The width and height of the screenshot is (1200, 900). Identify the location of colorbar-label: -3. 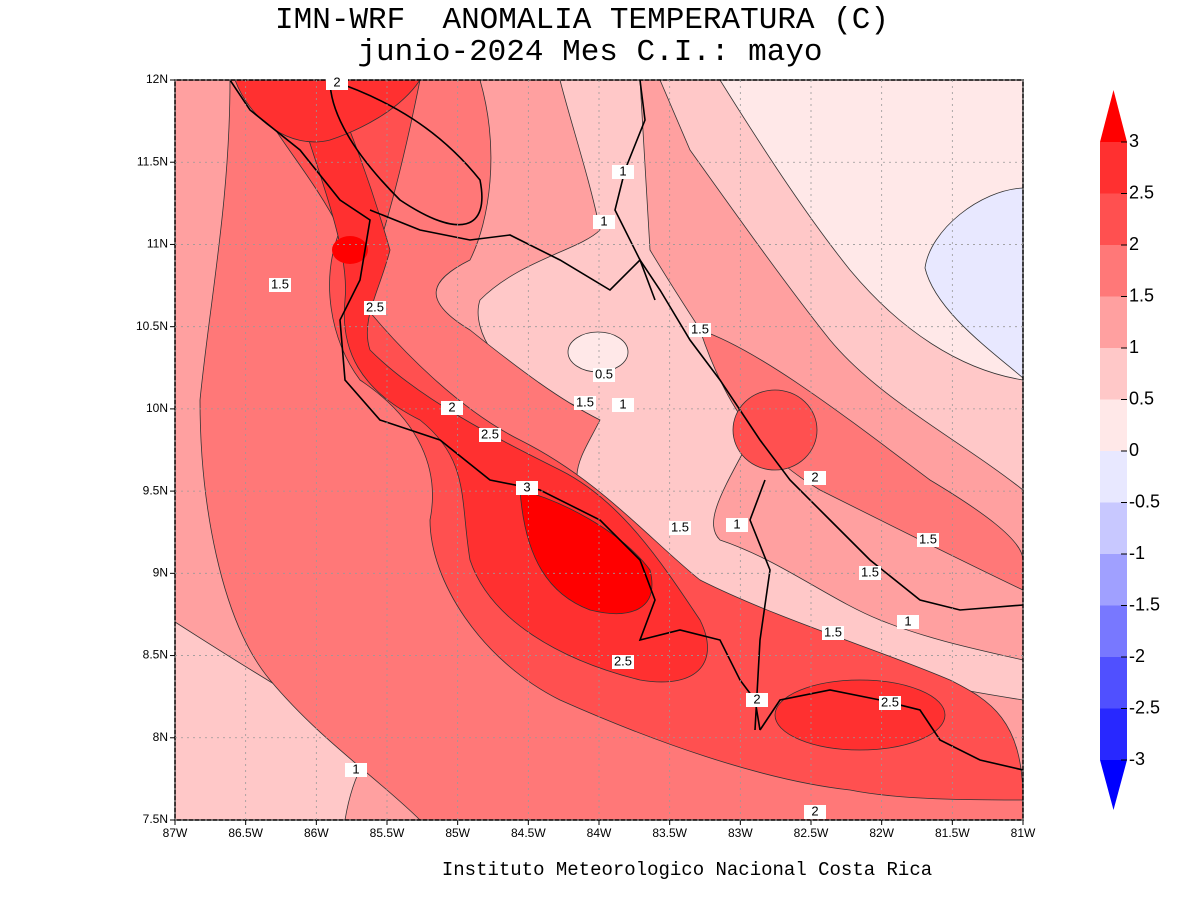
(1137, 759).